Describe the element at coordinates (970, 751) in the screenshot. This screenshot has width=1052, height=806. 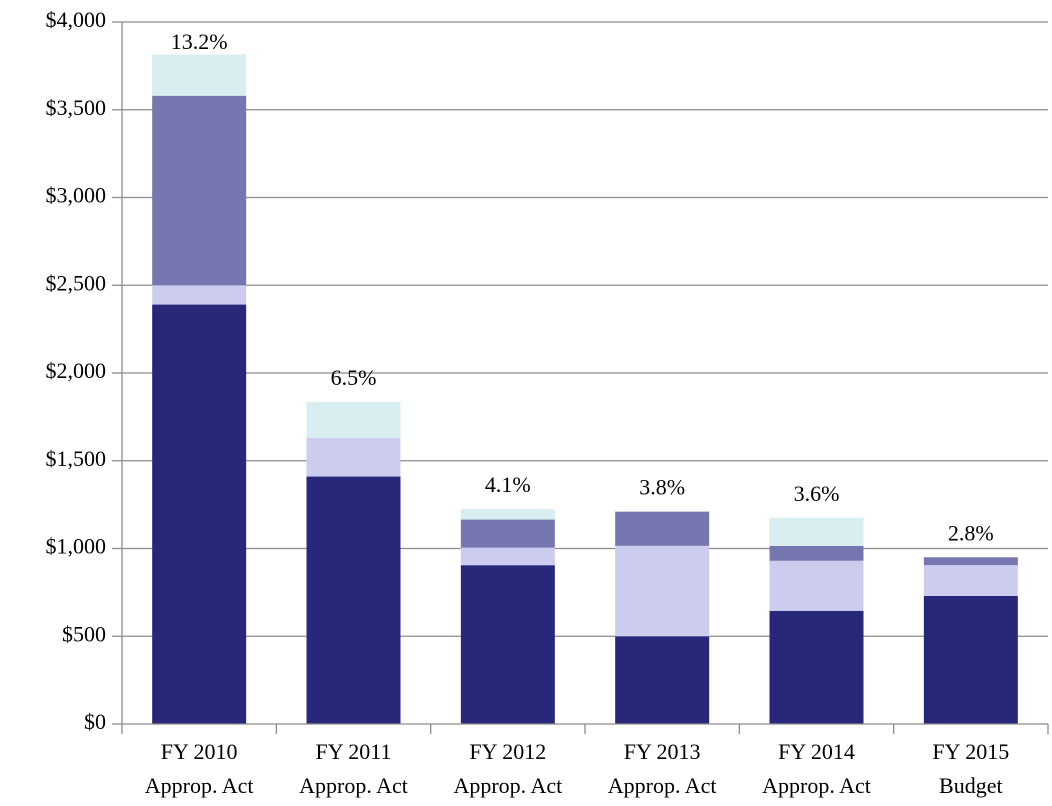
I see `x-tick-label: FY 2015` at that location.